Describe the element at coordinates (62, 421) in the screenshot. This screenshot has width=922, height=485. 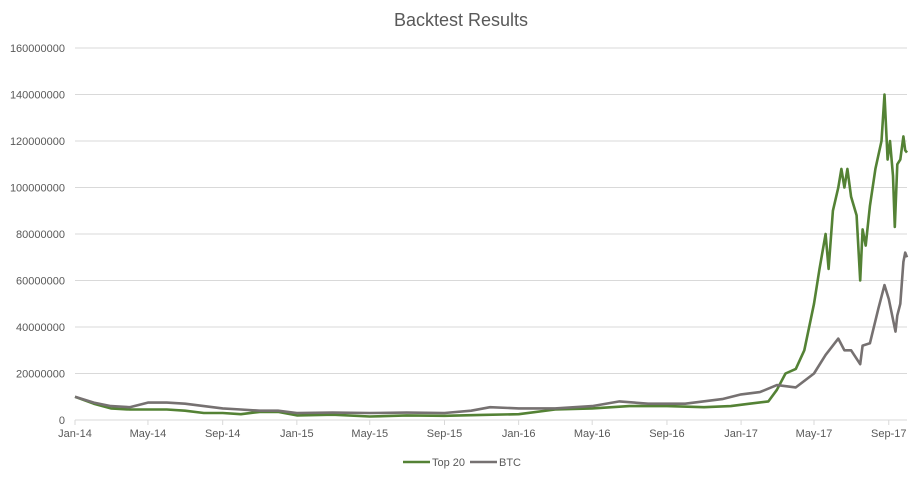
I see `y-tick-label: 0` at that location.